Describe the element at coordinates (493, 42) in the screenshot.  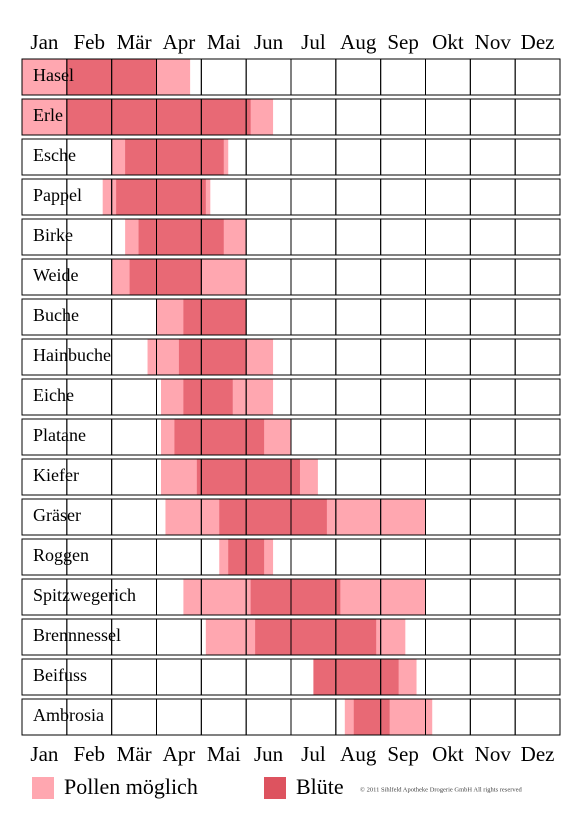
I see `month-label: Nov` at that location.